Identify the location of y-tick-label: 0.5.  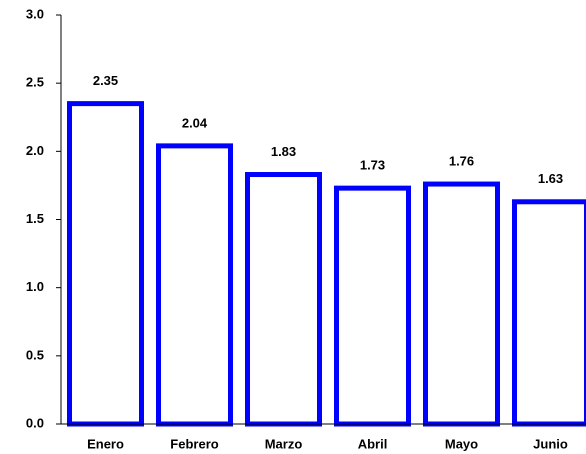
(35, 354).